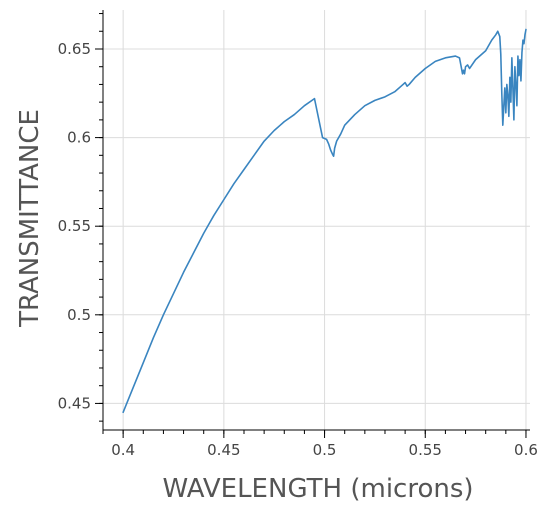 This screenshot has height=512, width=542. Describe the element at coordinates (79, 315) in the screenshot. I see `y-tick-label: 0.5` at that location.